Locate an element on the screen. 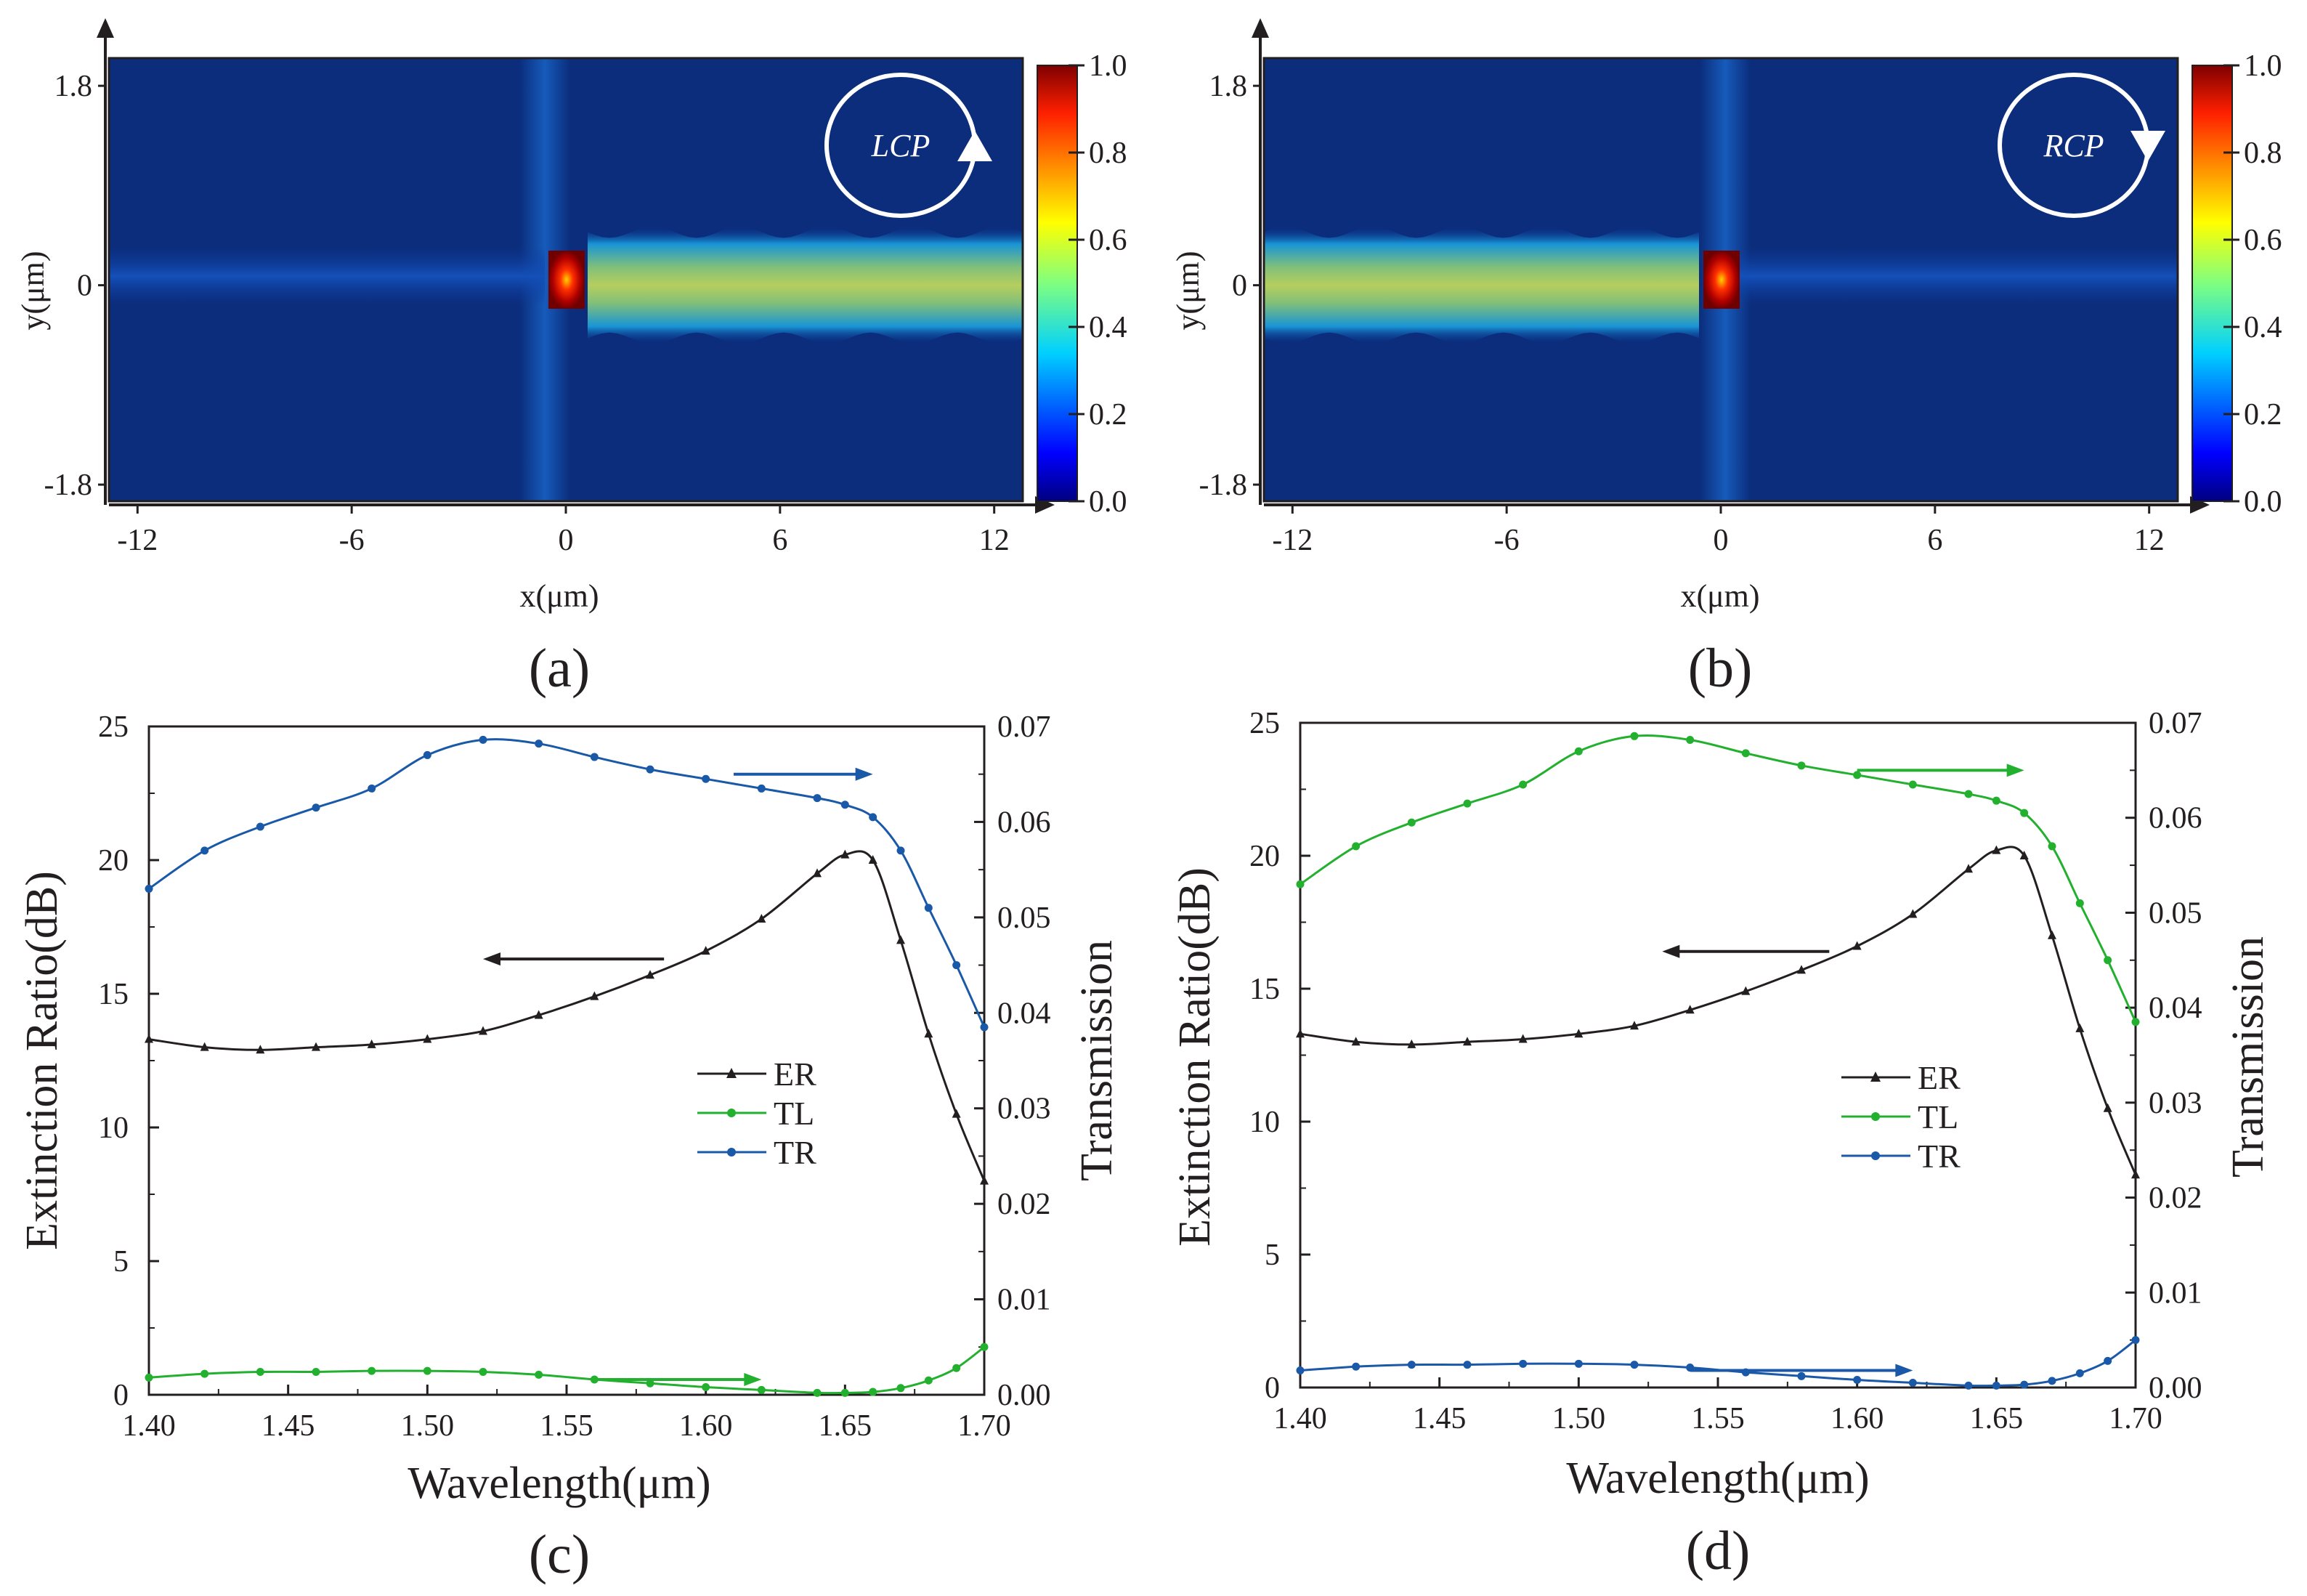 The width and height of the screenshot is (2307, 1596). y-tick-label: 1.8 is located at coordinates (1228, 86).